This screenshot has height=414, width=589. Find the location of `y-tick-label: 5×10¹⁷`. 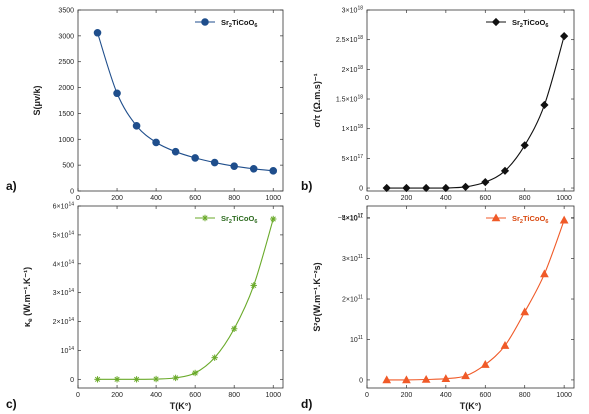

y-tick-label: 5×10¹⁷ is located at coordinates (353, 158).